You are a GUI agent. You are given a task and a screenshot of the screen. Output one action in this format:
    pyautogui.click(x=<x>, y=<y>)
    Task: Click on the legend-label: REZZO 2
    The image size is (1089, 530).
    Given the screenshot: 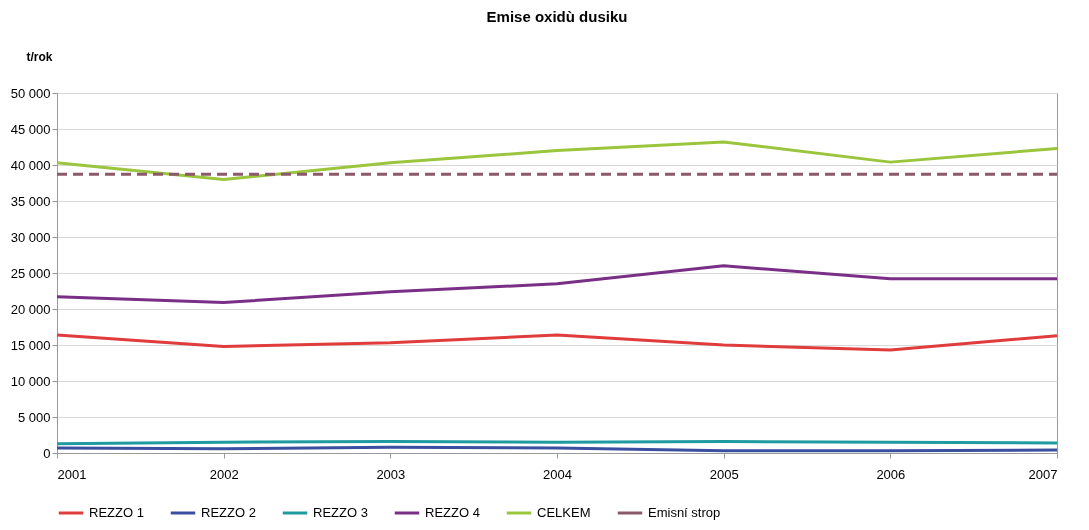 What is the action you would take?
    pyautogui.click(x=228, y=512)
    